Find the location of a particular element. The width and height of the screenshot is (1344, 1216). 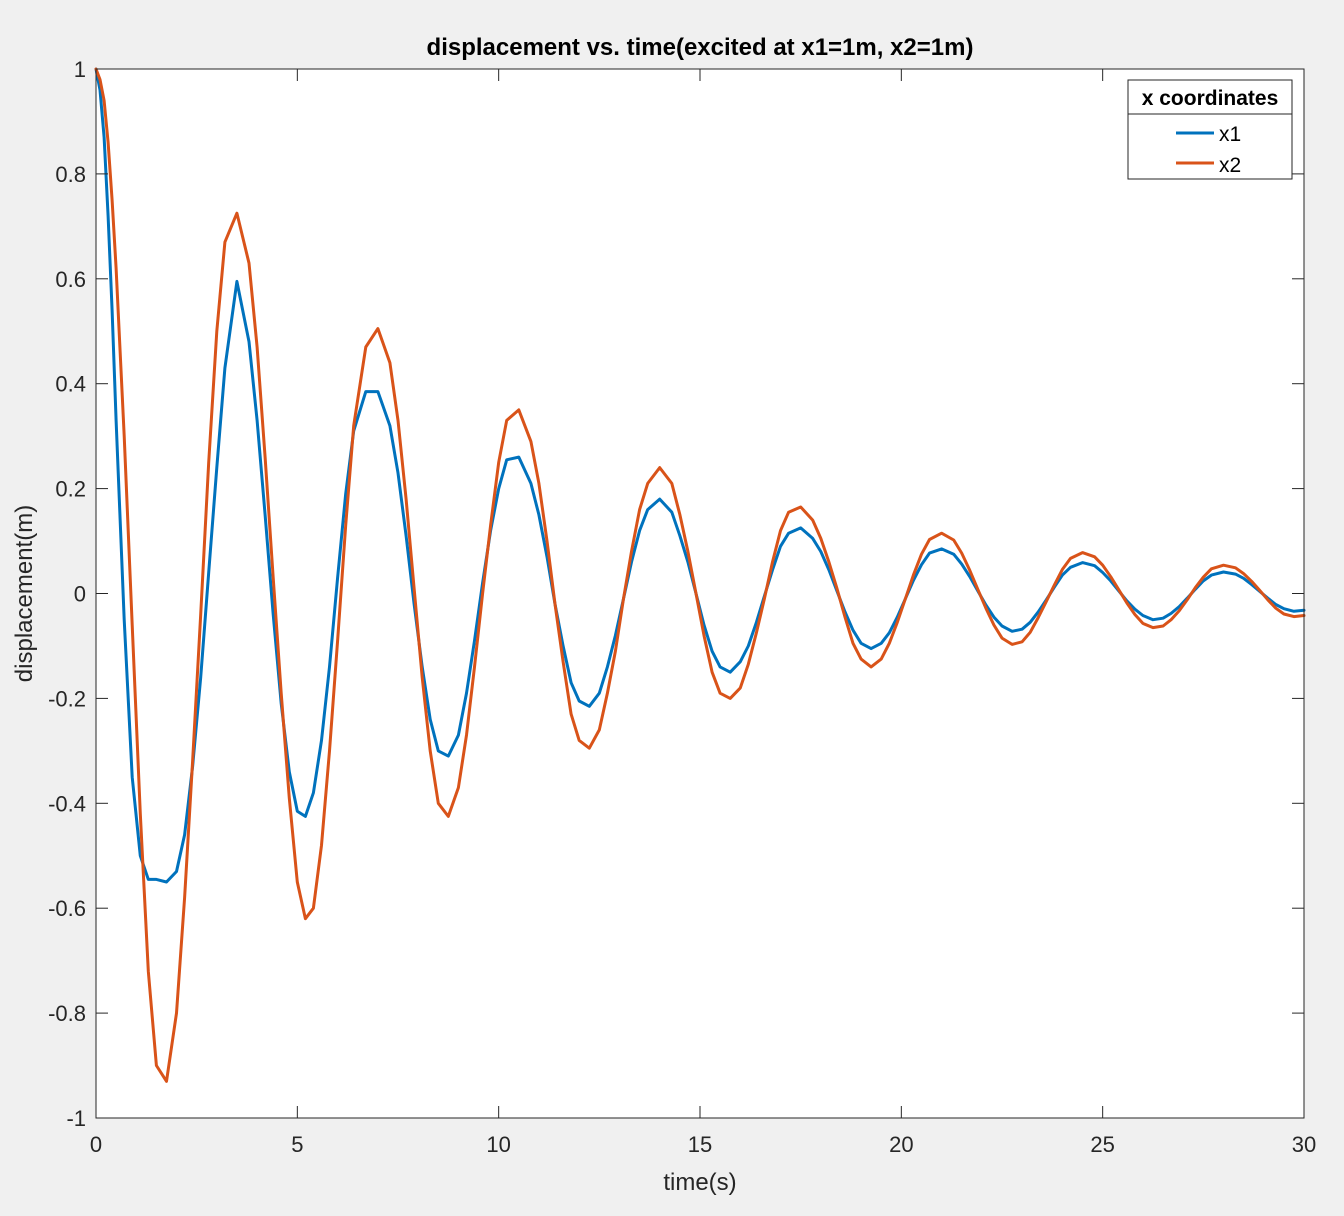

y-tick-label: 1 is located at coordinates (80, 69).